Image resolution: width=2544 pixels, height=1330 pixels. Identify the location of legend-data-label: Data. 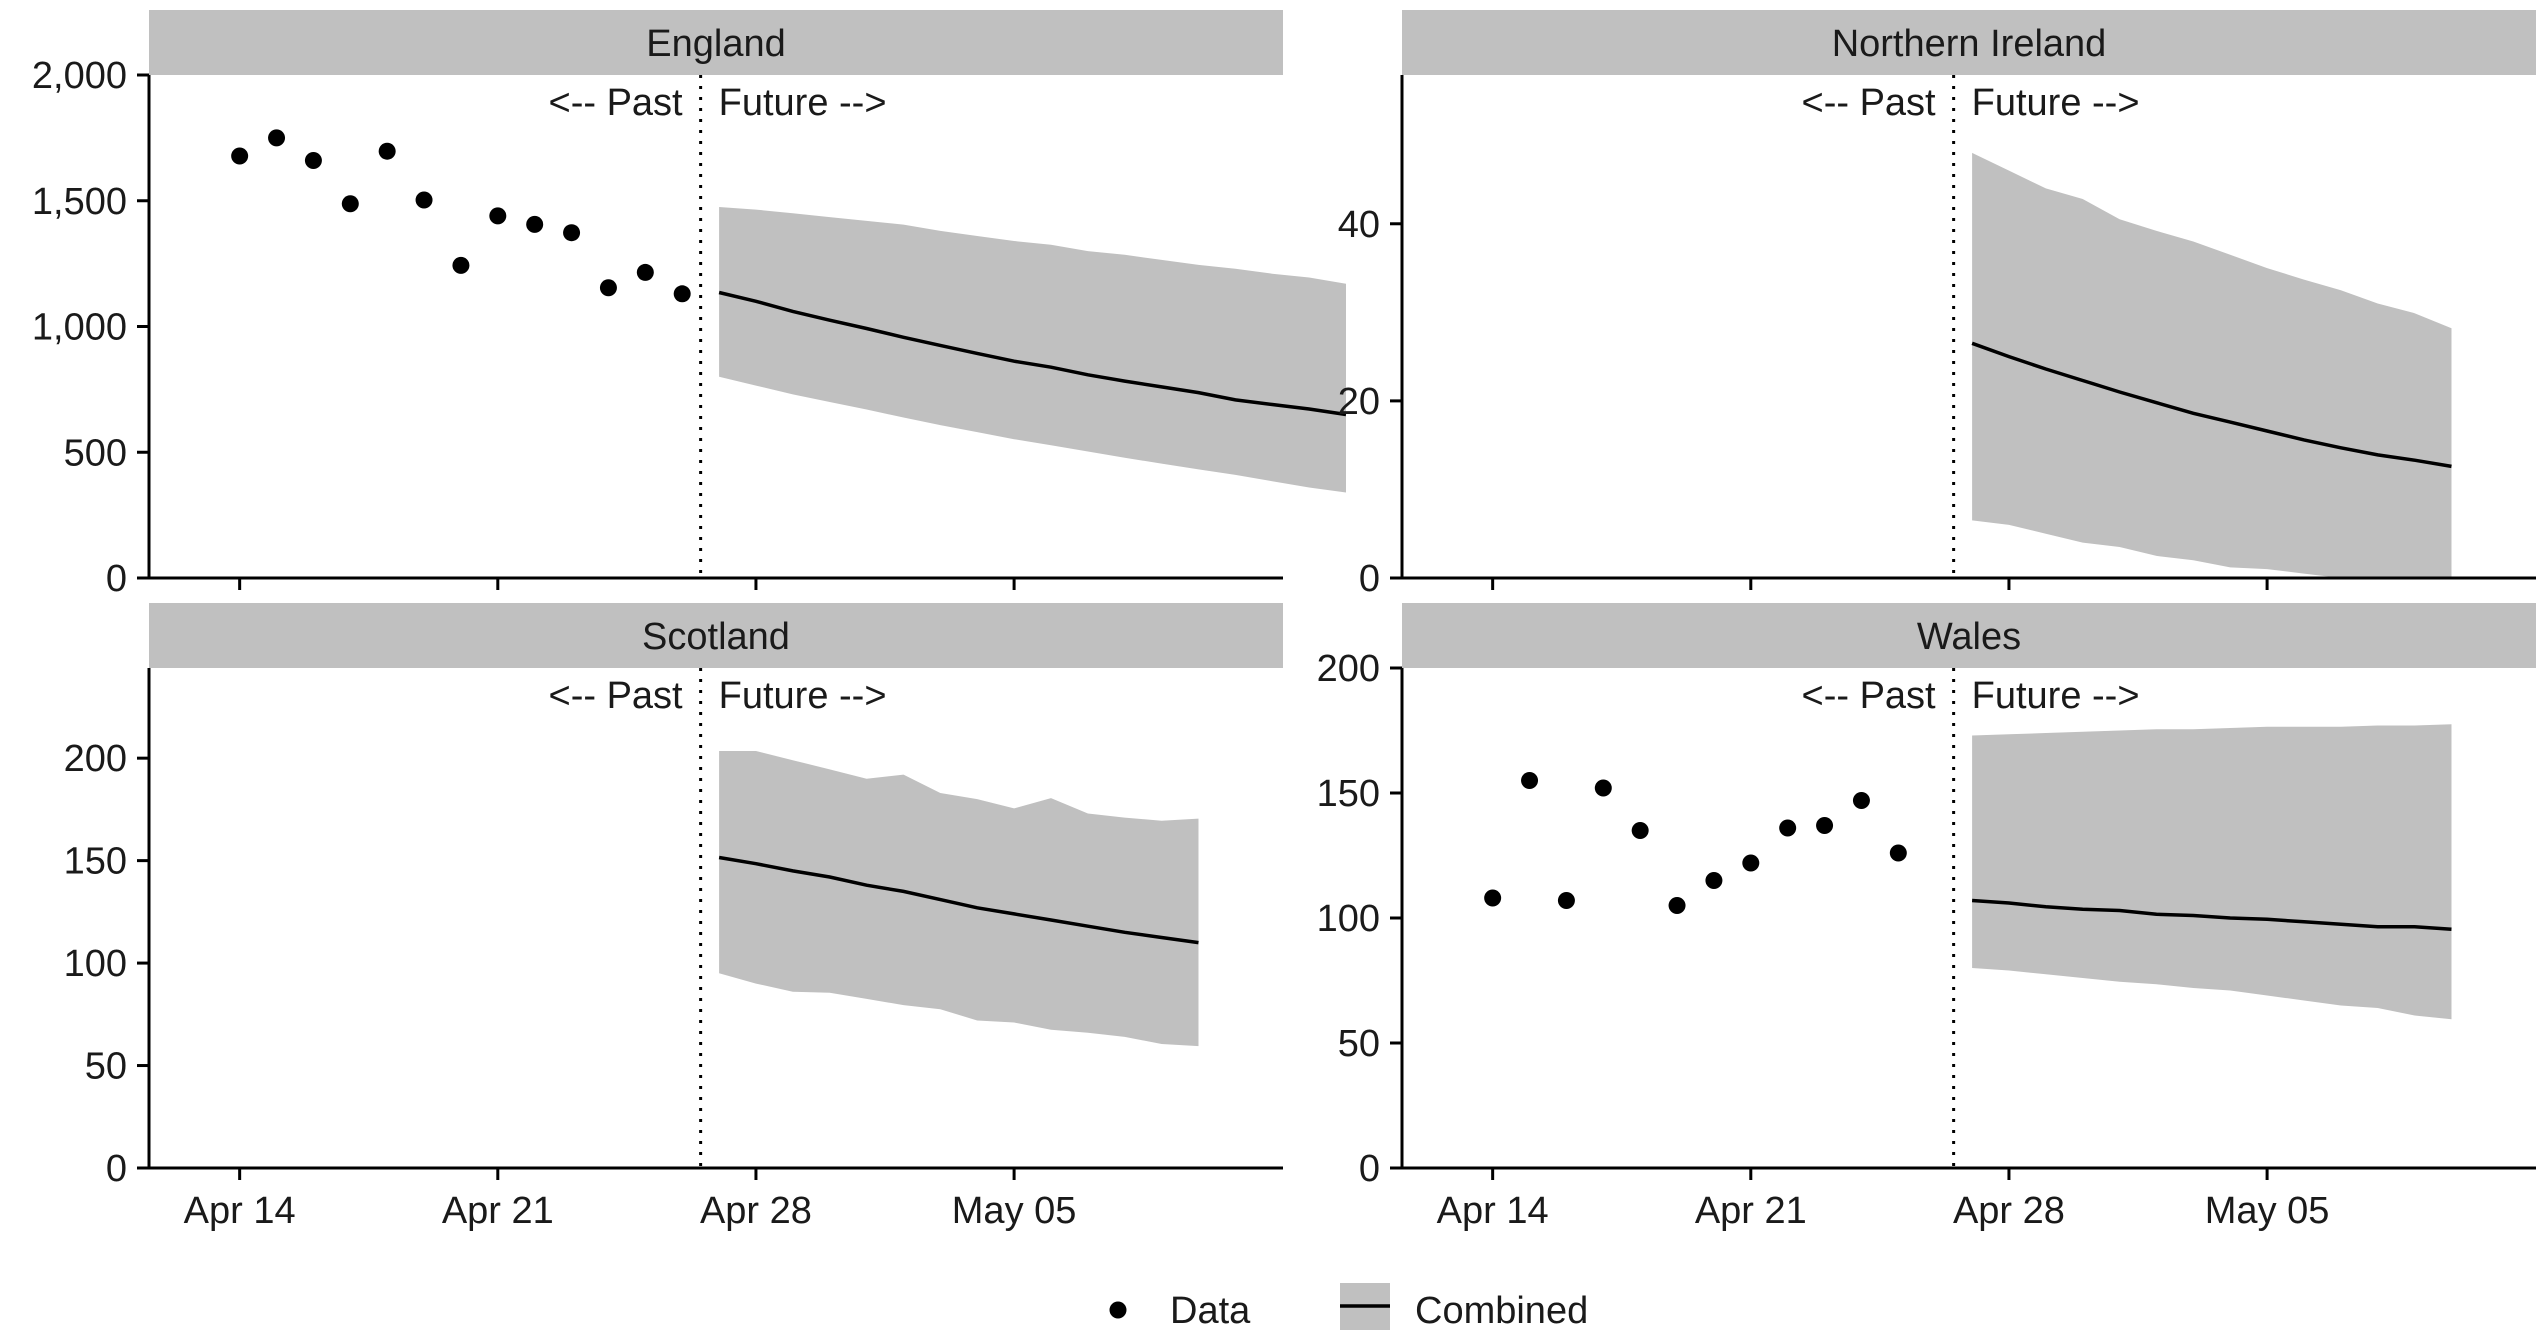
(1210, 1310).